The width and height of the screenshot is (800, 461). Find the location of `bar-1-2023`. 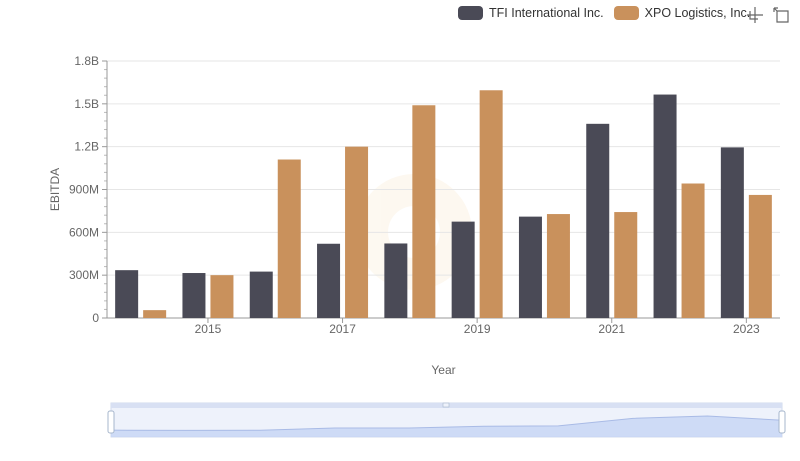

bar-1-2023 is located at coordinates (760, 256).